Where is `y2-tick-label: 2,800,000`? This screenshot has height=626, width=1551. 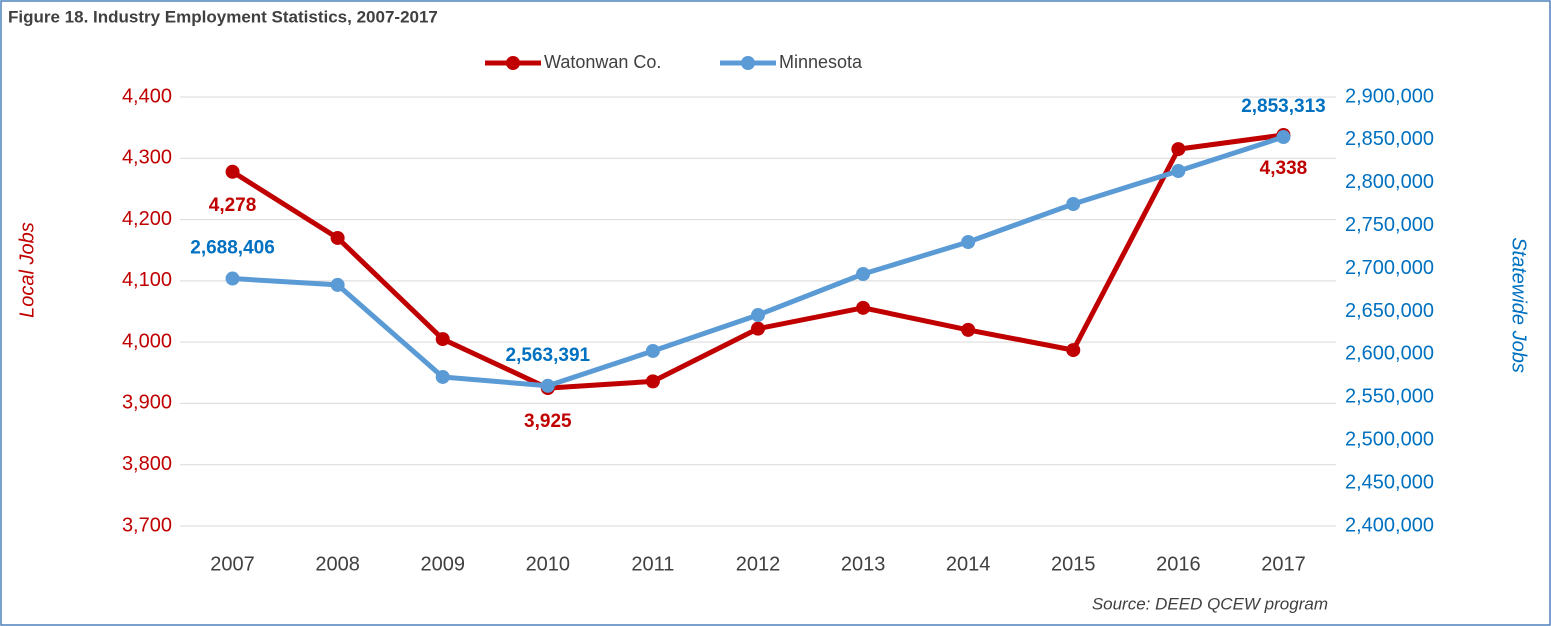
y2-tick-label: 2,800,000 is located at coordinates (1389, 182).